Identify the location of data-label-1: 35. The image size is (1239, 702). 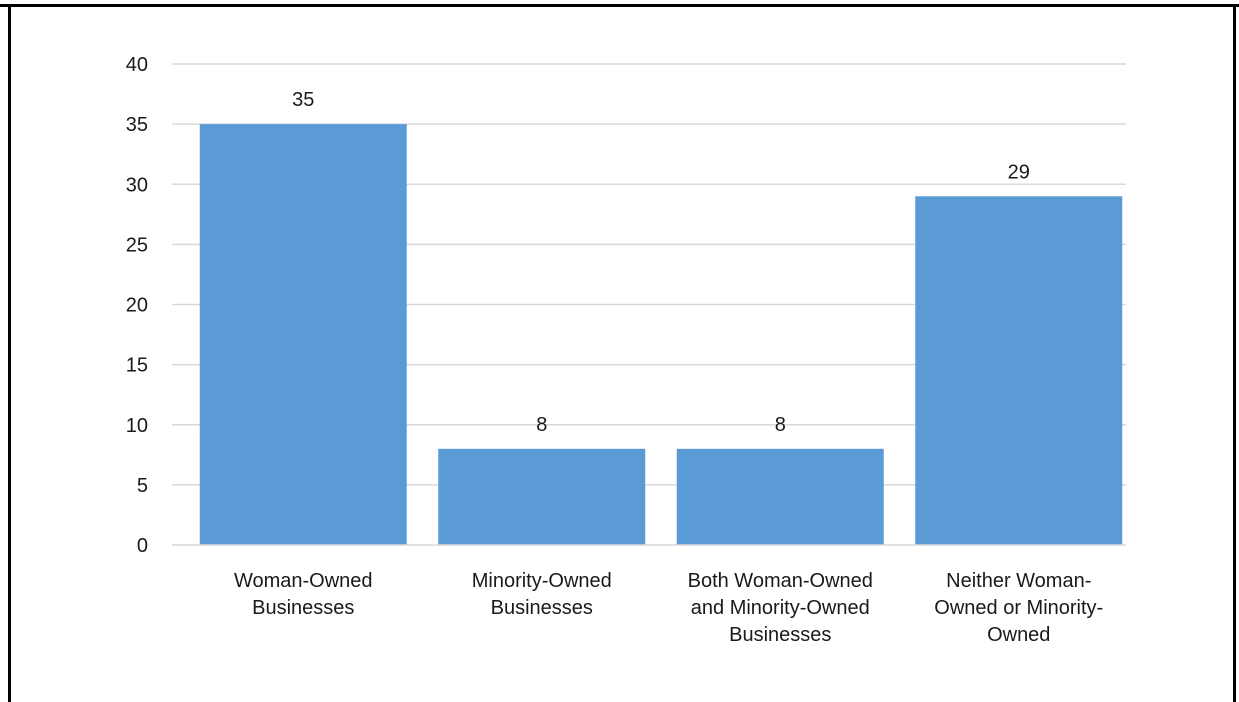
(303, 100).